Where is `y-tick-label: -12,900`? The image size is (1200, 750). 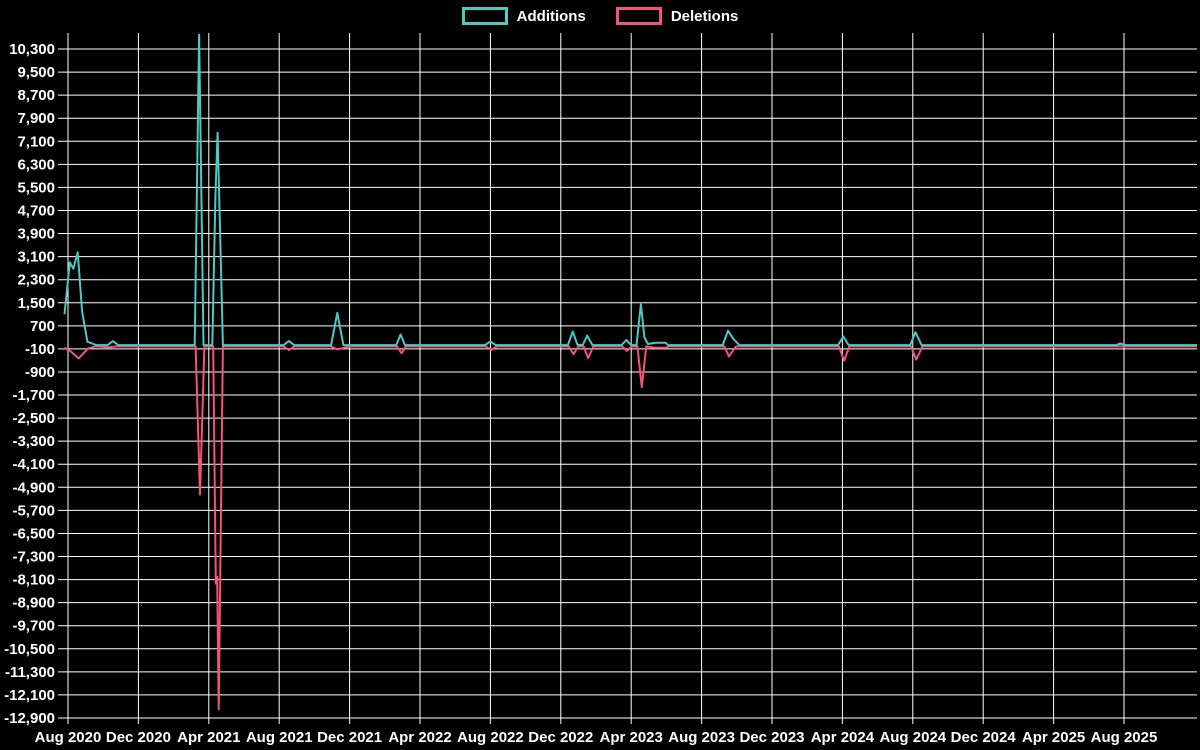 y-tick-label: -12,900 is located at coordinates (29, 718).